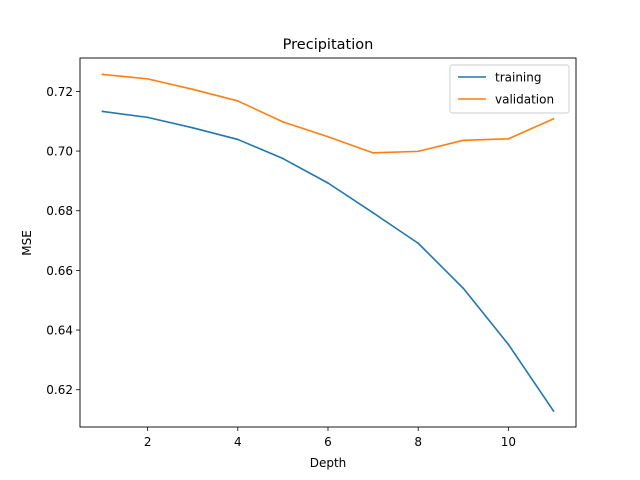 This screenshot has height=480, width=640. Describe the element at coordinates (59, 271) in the screenshot. I see `y-tick-label: 0.66` at that location.